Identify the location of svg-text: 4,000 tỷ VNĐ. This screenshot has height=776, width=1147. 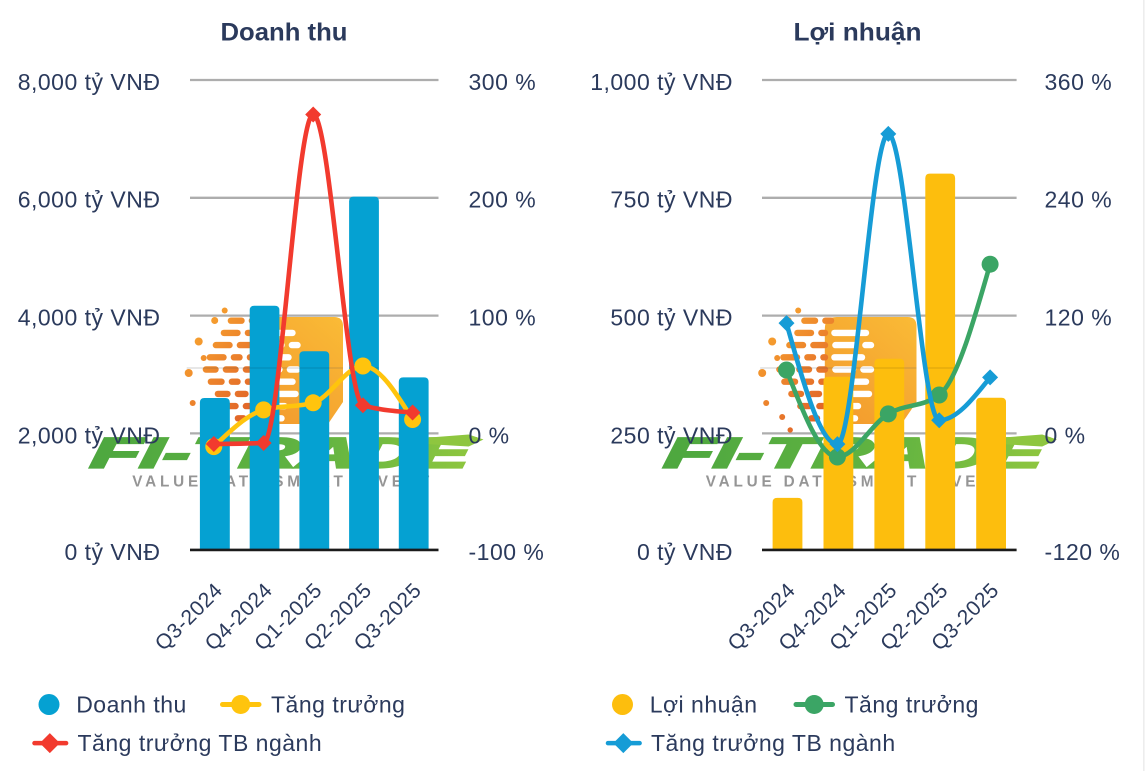
(89, 318).